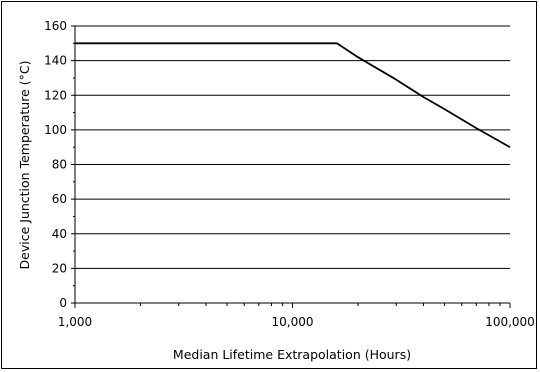 Image resolution: width=540 pixels, height=372 pixels. Describe the element at coordinates (55, 26) in the screenshot. I see `y-tick-label: 160` at that location.